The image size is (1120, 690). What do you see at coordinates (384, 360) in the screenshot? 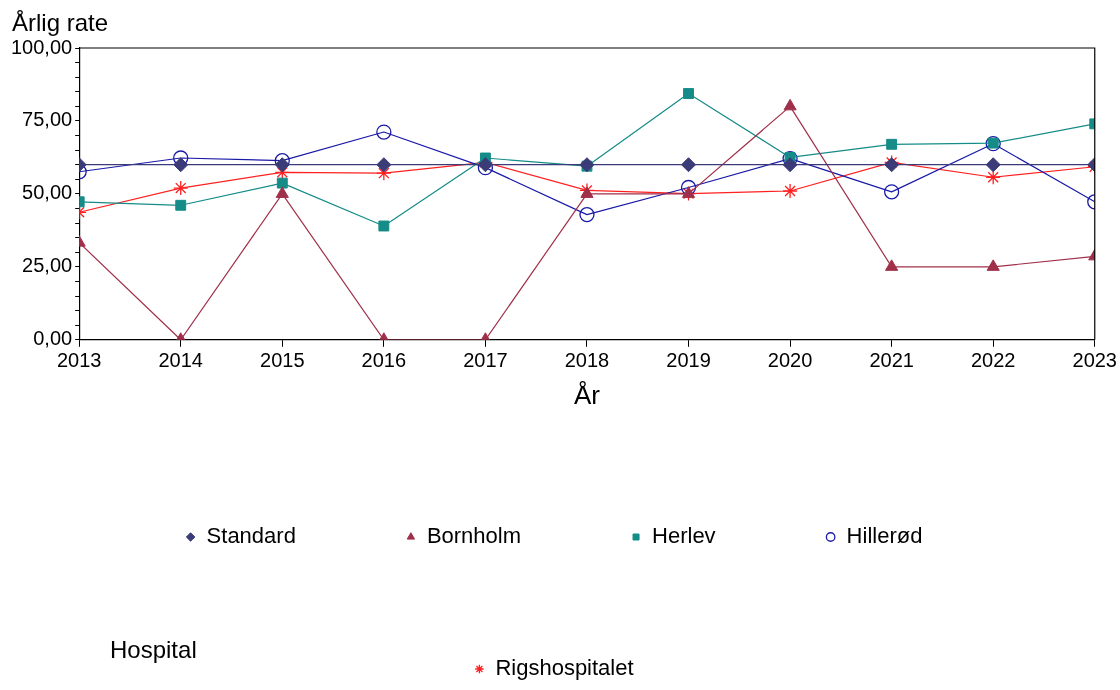
I see `x-tick-label: 2016` at bounding box center [384, 360].